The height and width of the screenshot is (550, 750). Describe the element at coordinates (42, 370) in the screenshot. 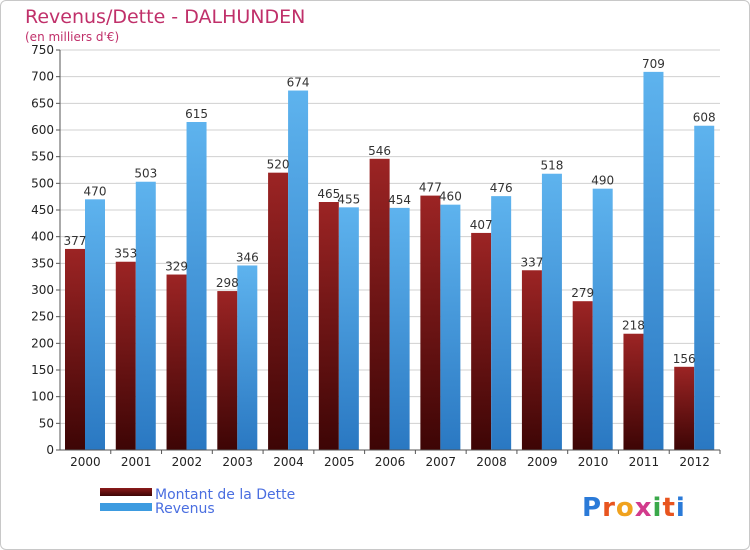

I see `y-tick-label: 150` at that location.